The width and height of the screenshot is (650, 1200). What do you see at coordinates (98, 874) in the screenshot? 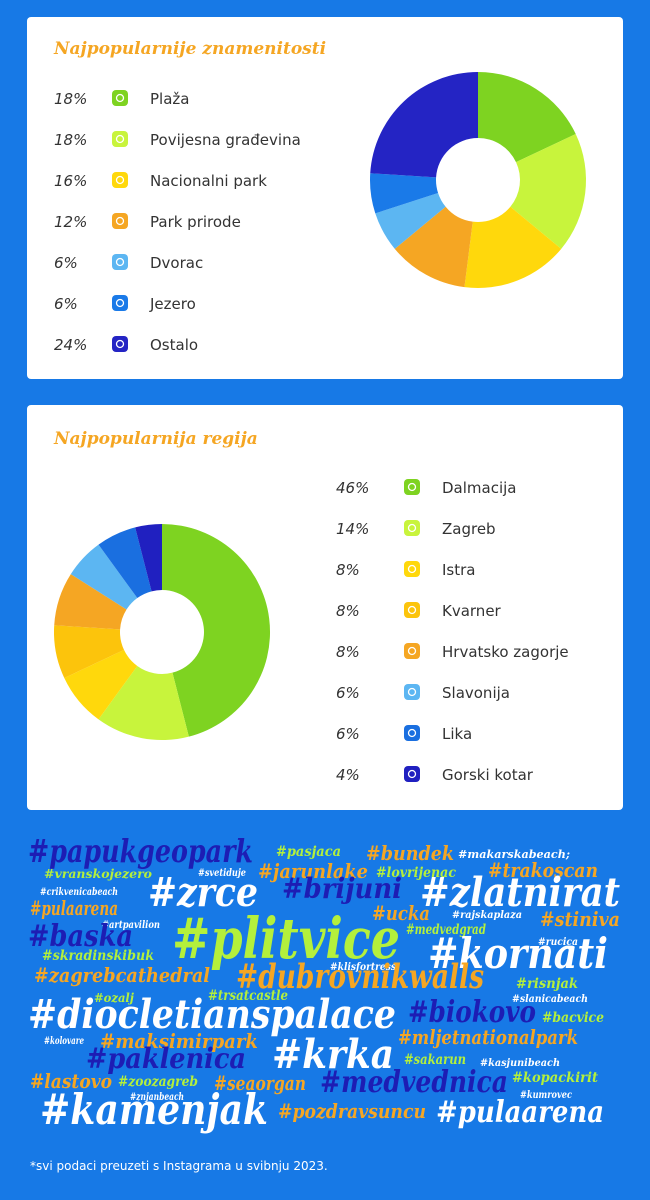
I see `hashtag: #vranskojezero` at bounding box center [98, 874].